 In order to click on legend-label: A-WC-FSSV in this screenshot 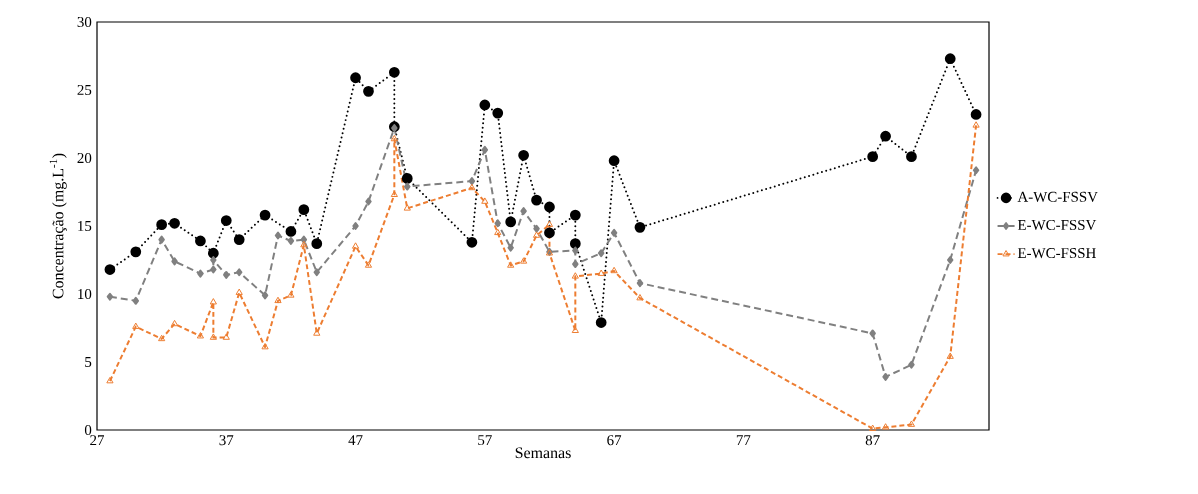, I will do `click(1057, 196)`.